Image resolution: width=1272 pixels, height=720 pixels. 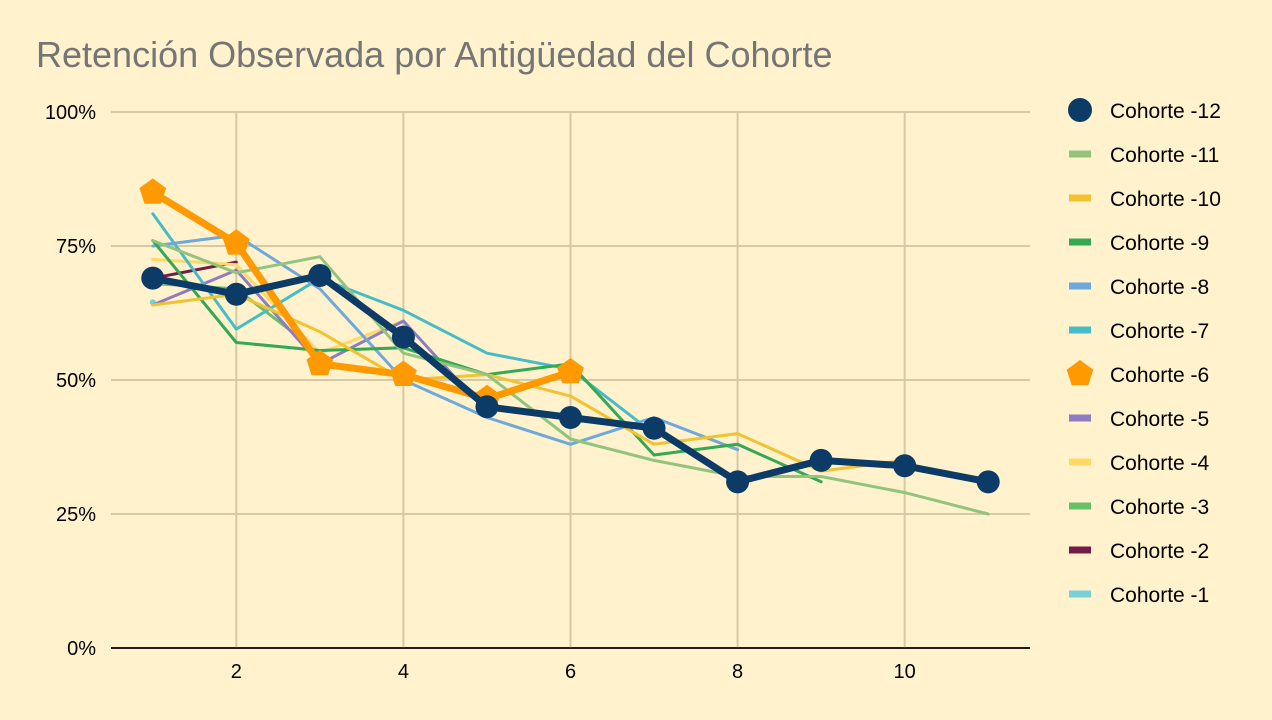 What do you see at coordinates (737, 672) in the screenshot?
I see `x-tick-label: 8` at bounding box center [737, 672].